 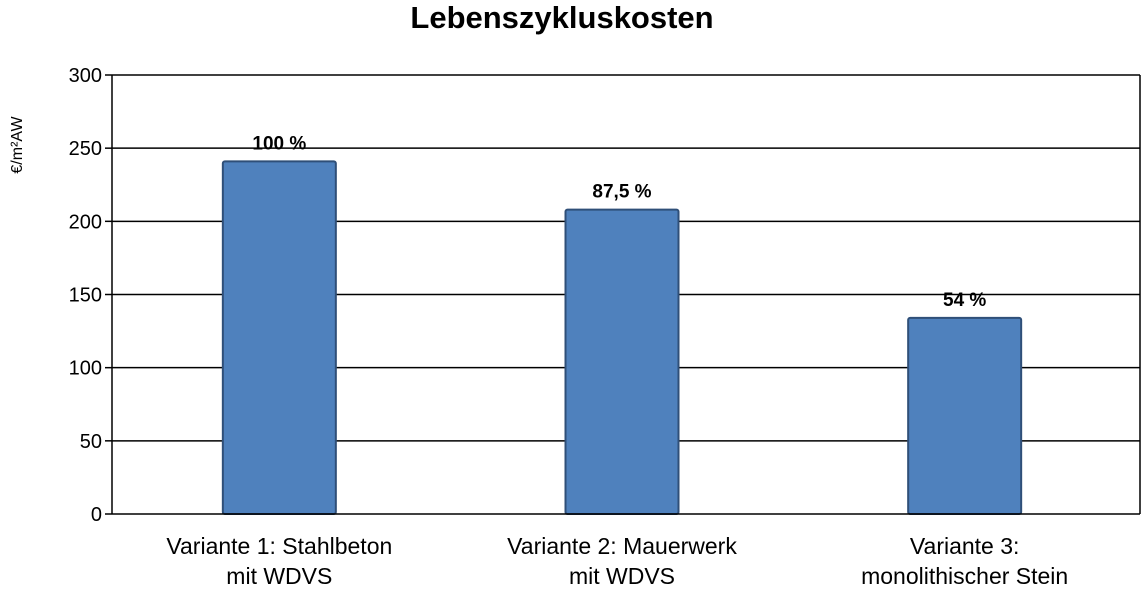 I want to click on category-label: Variante 3:, so click(x=965, y=546).